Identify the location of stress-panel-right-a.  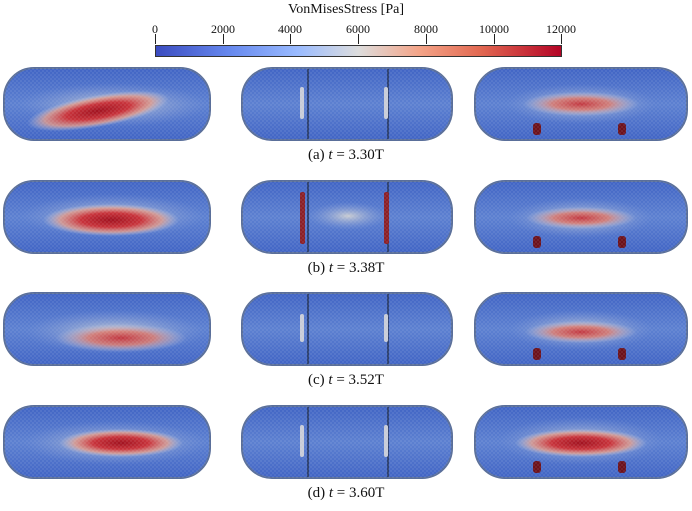
(581, 104).